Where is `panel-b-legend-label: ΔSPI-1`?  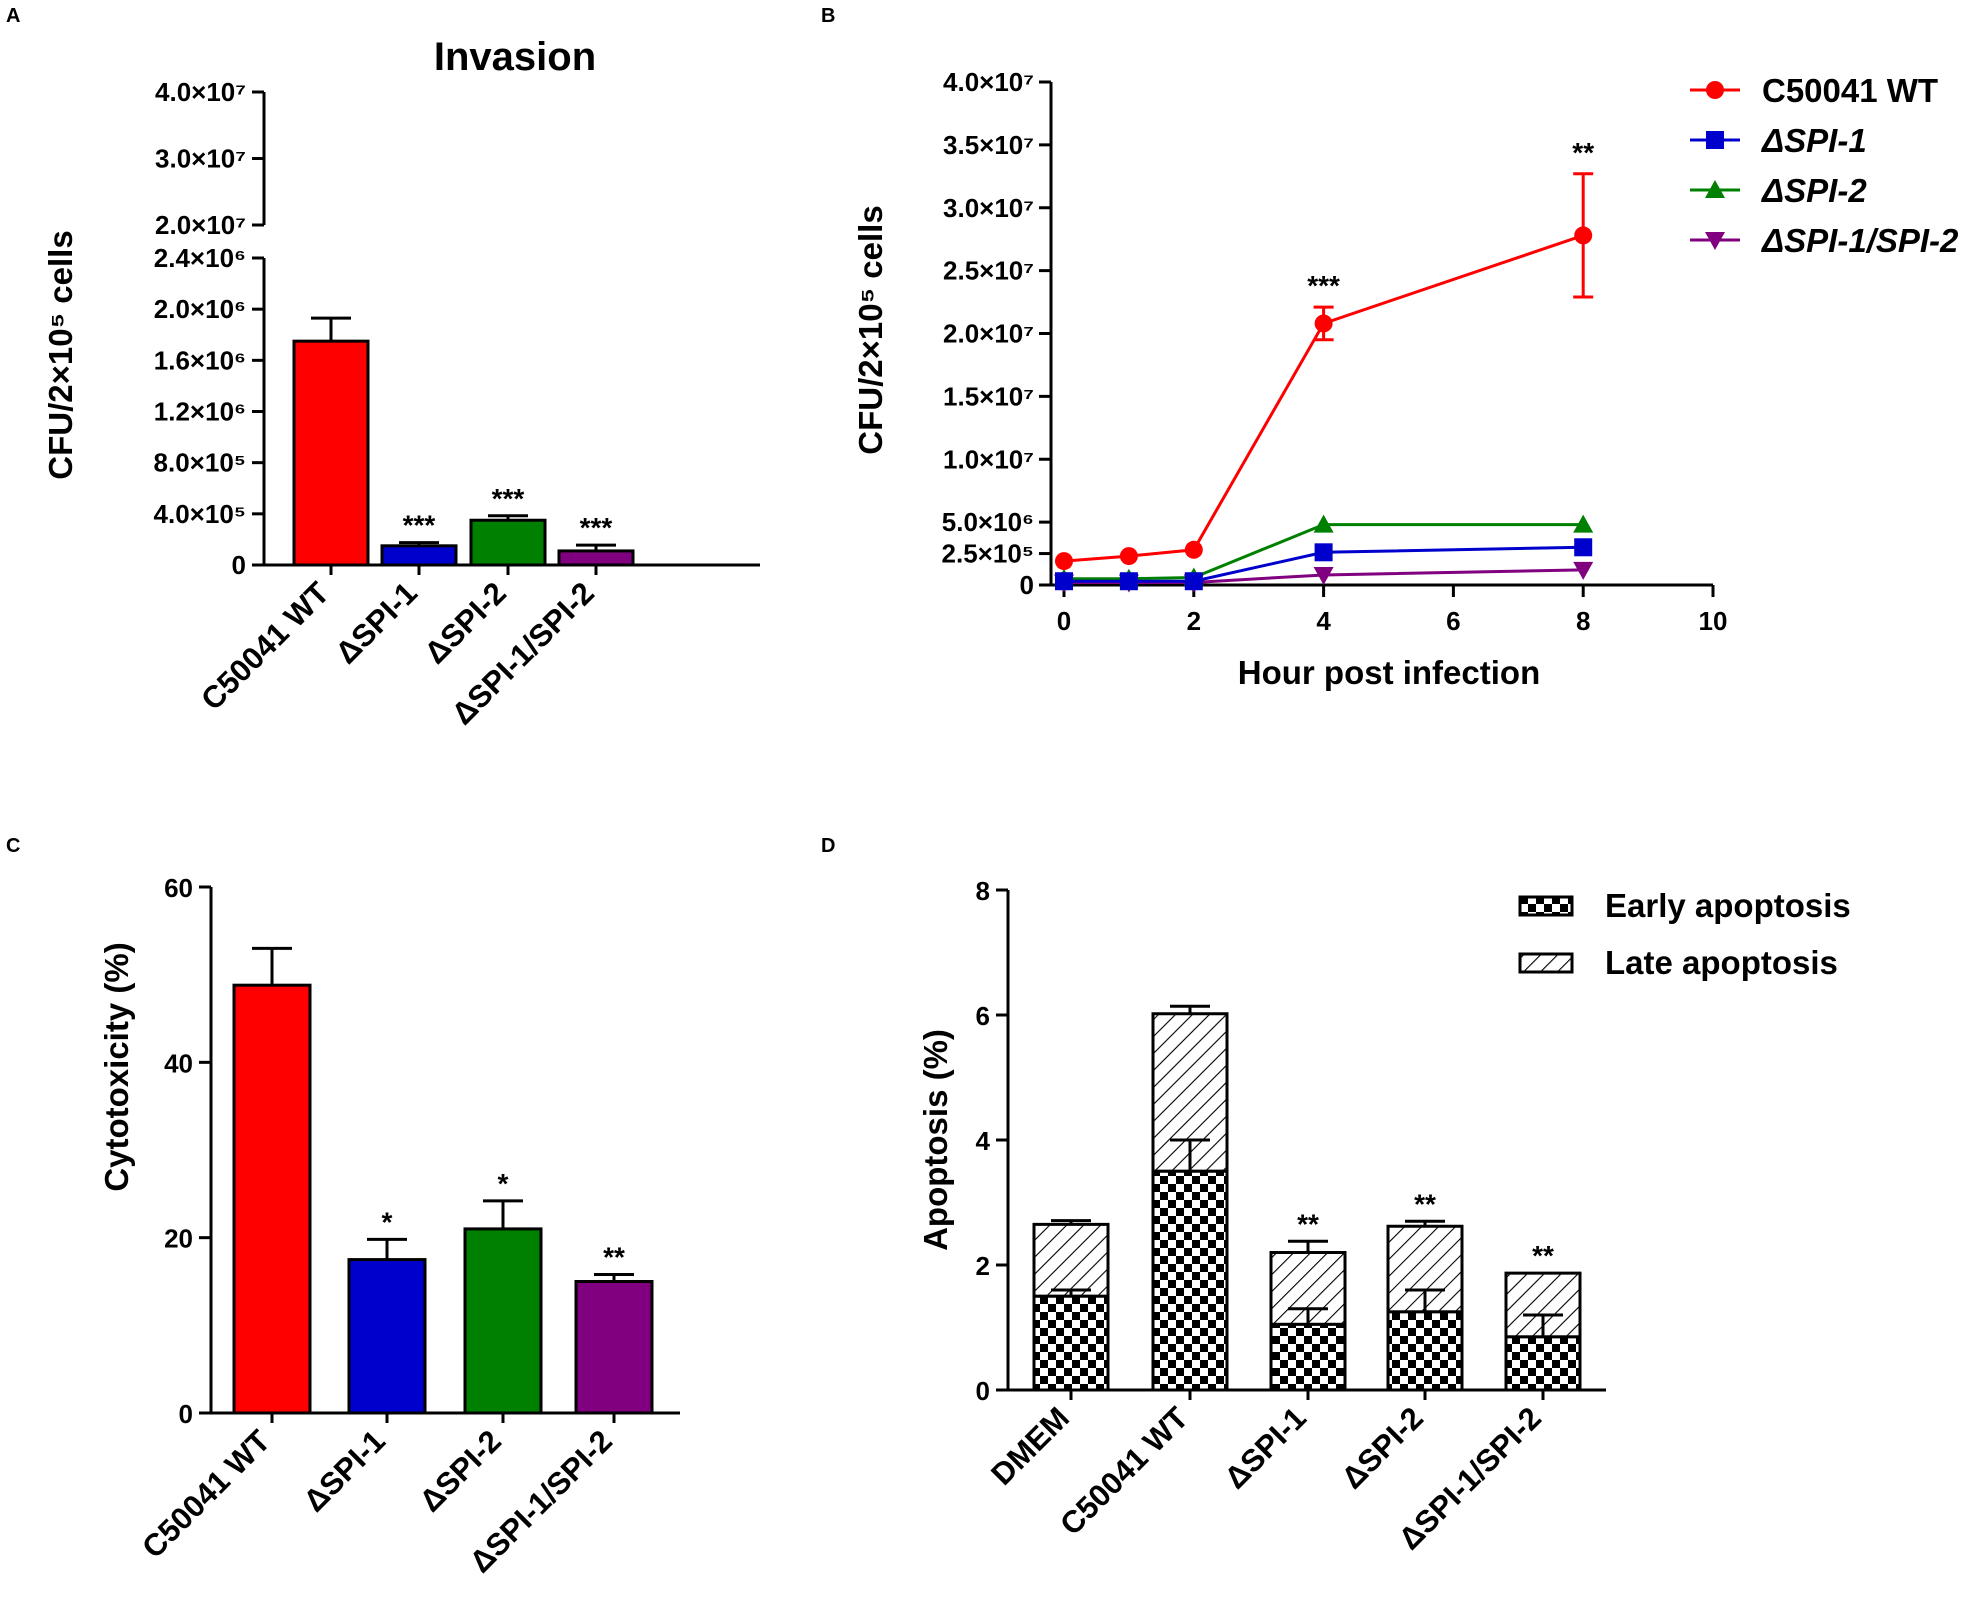
panel-b-legend-label: ΔSPI-1 is located at coordinates (1813, 140).